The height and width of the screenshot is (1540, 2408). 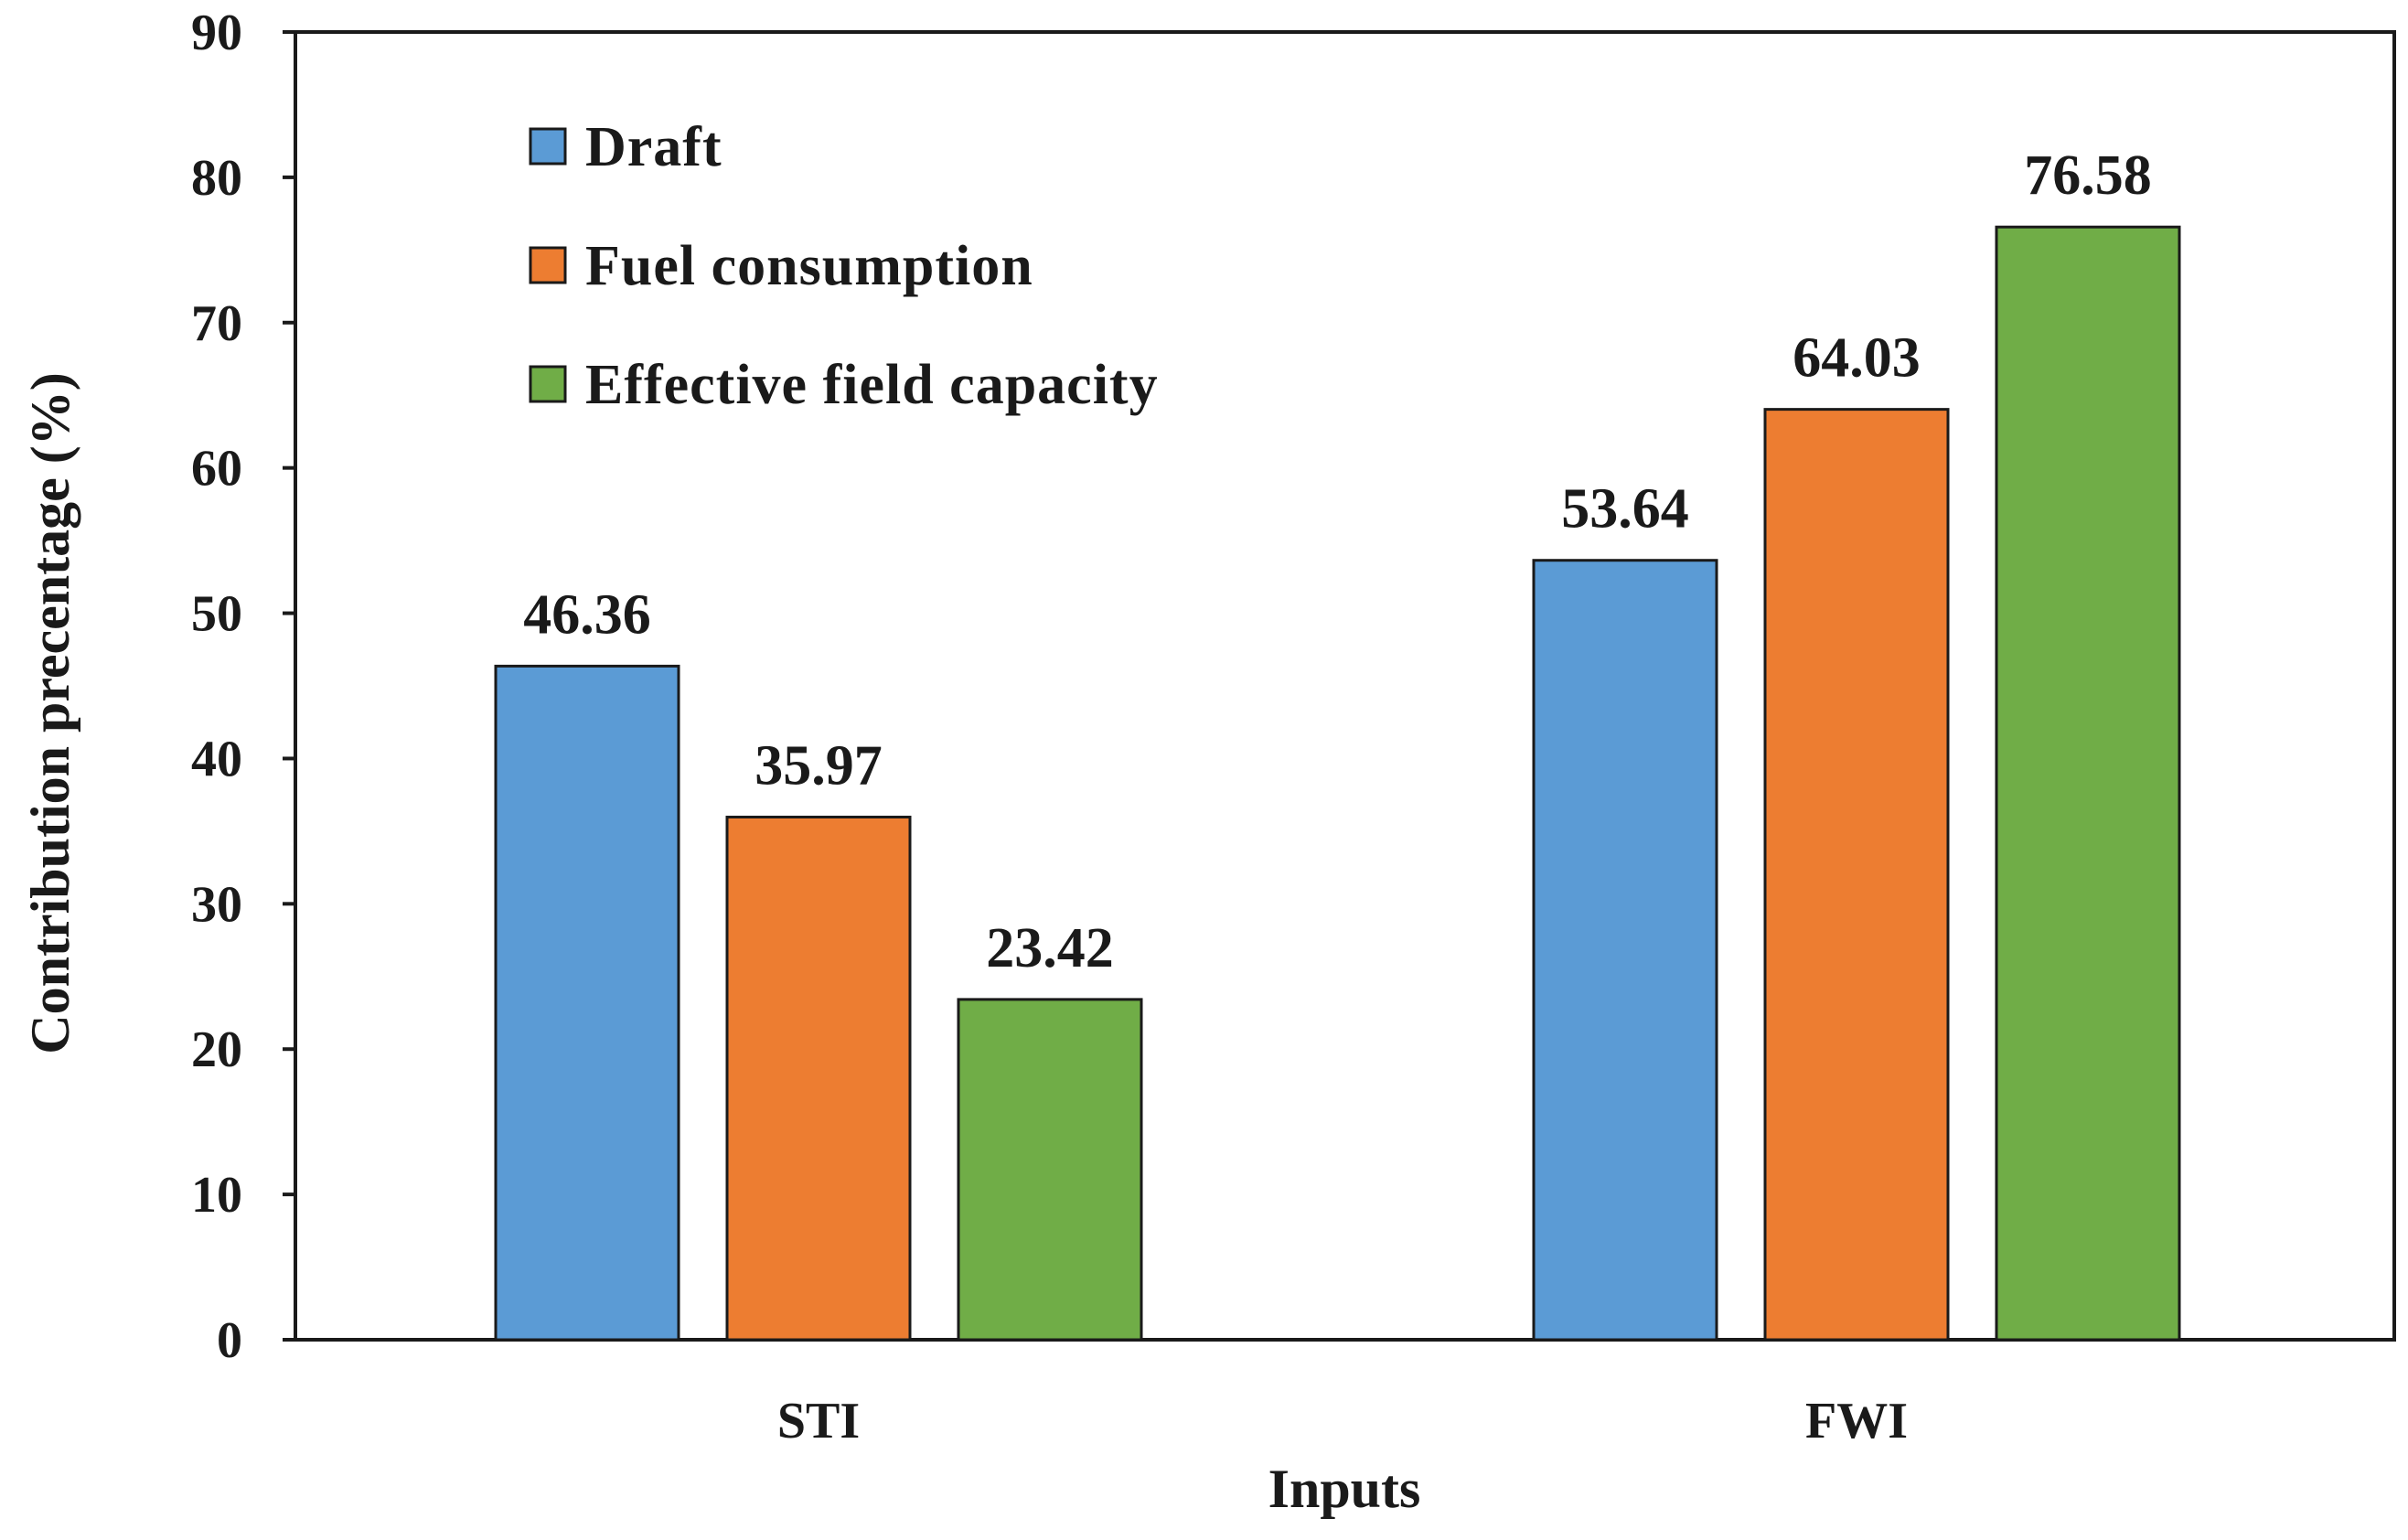 I want to click on y-axis: 0 10 20 30 40 50 60 70 80 90, so click(x=243, y=687).